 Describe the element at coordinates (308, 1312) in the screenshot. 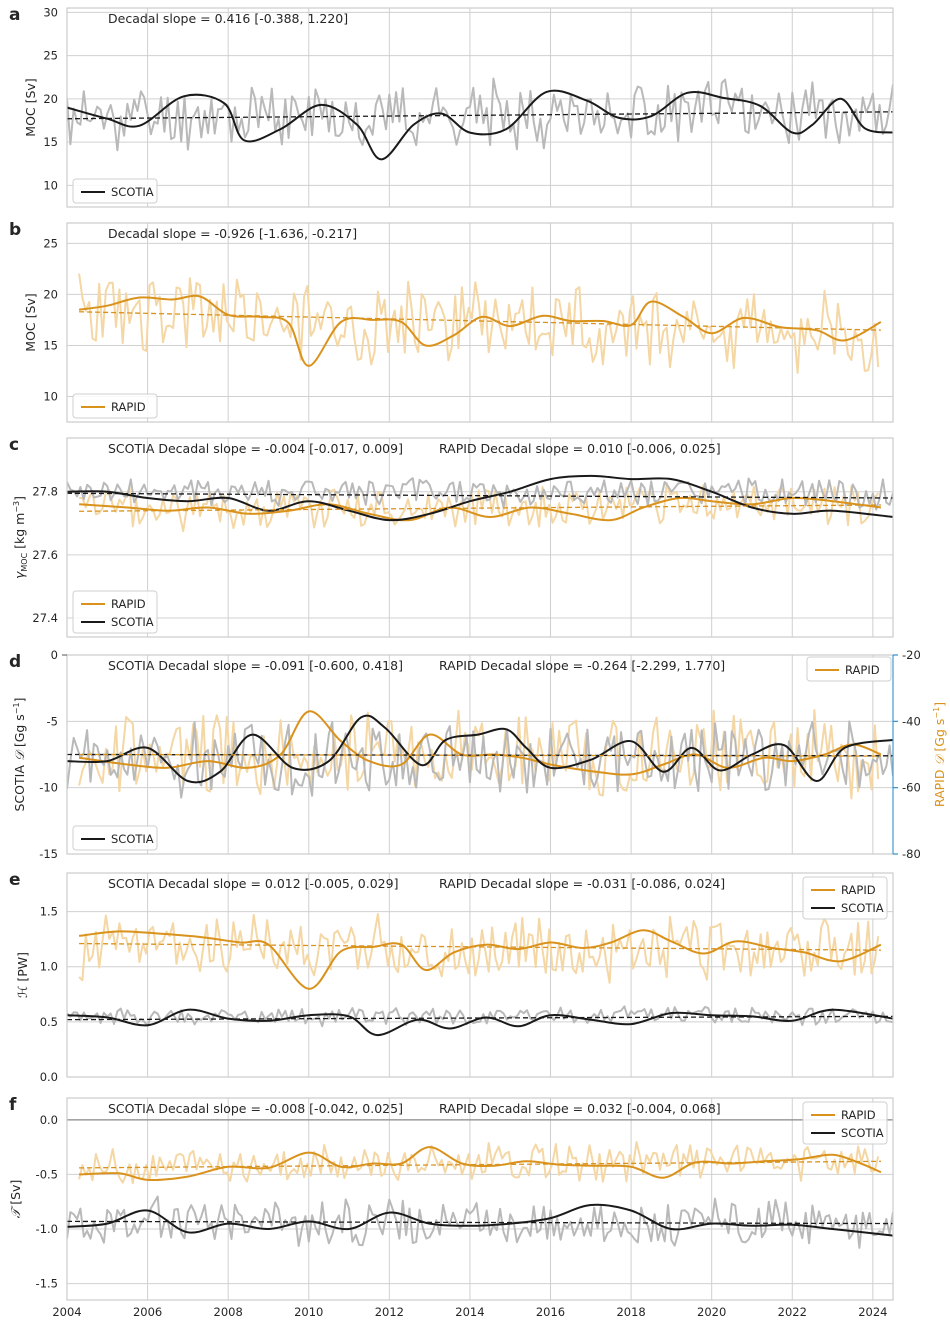

I see `x-tick-label: 2010` at that location.